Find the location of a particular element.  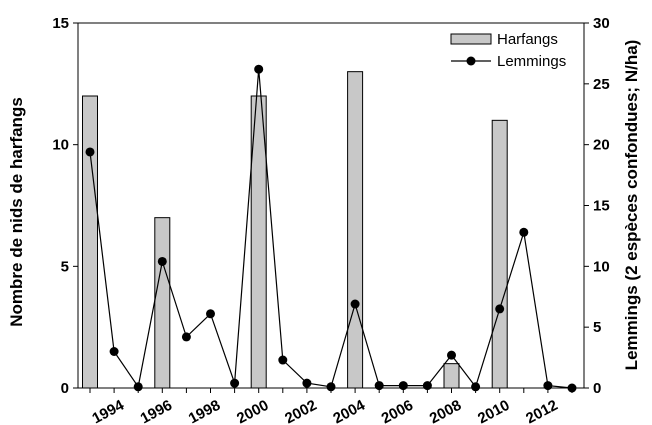

right-tick-label-25: 25 is located at coordinates (601, 84).